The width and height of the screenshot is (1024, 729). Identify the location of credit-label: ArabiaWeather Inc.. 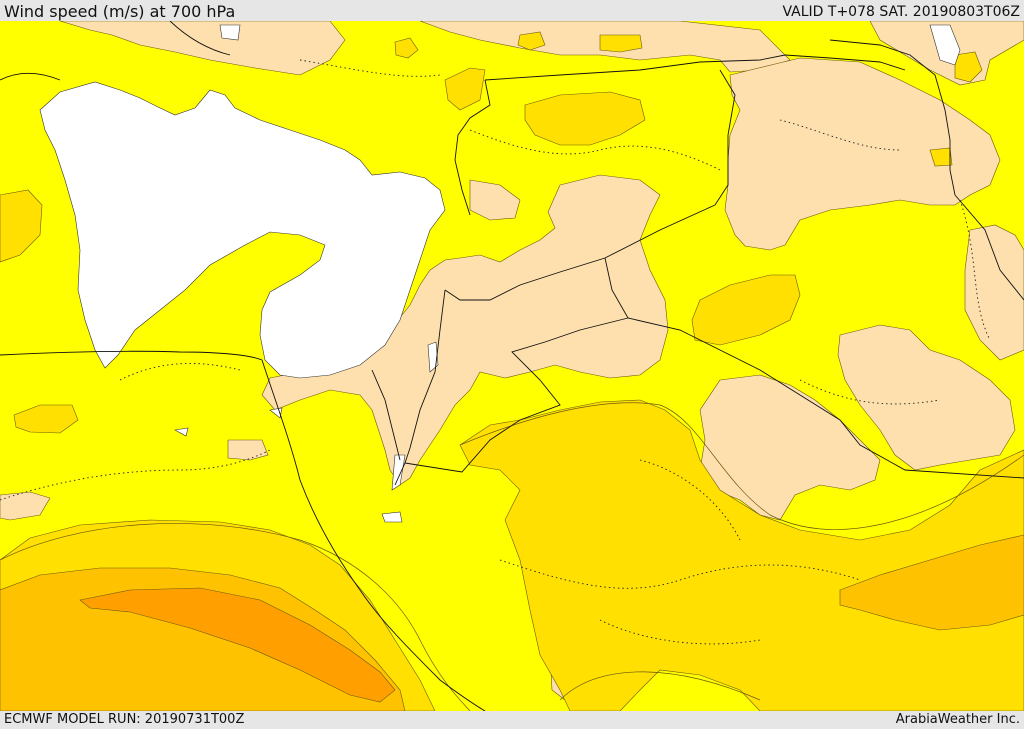
(957, 719).